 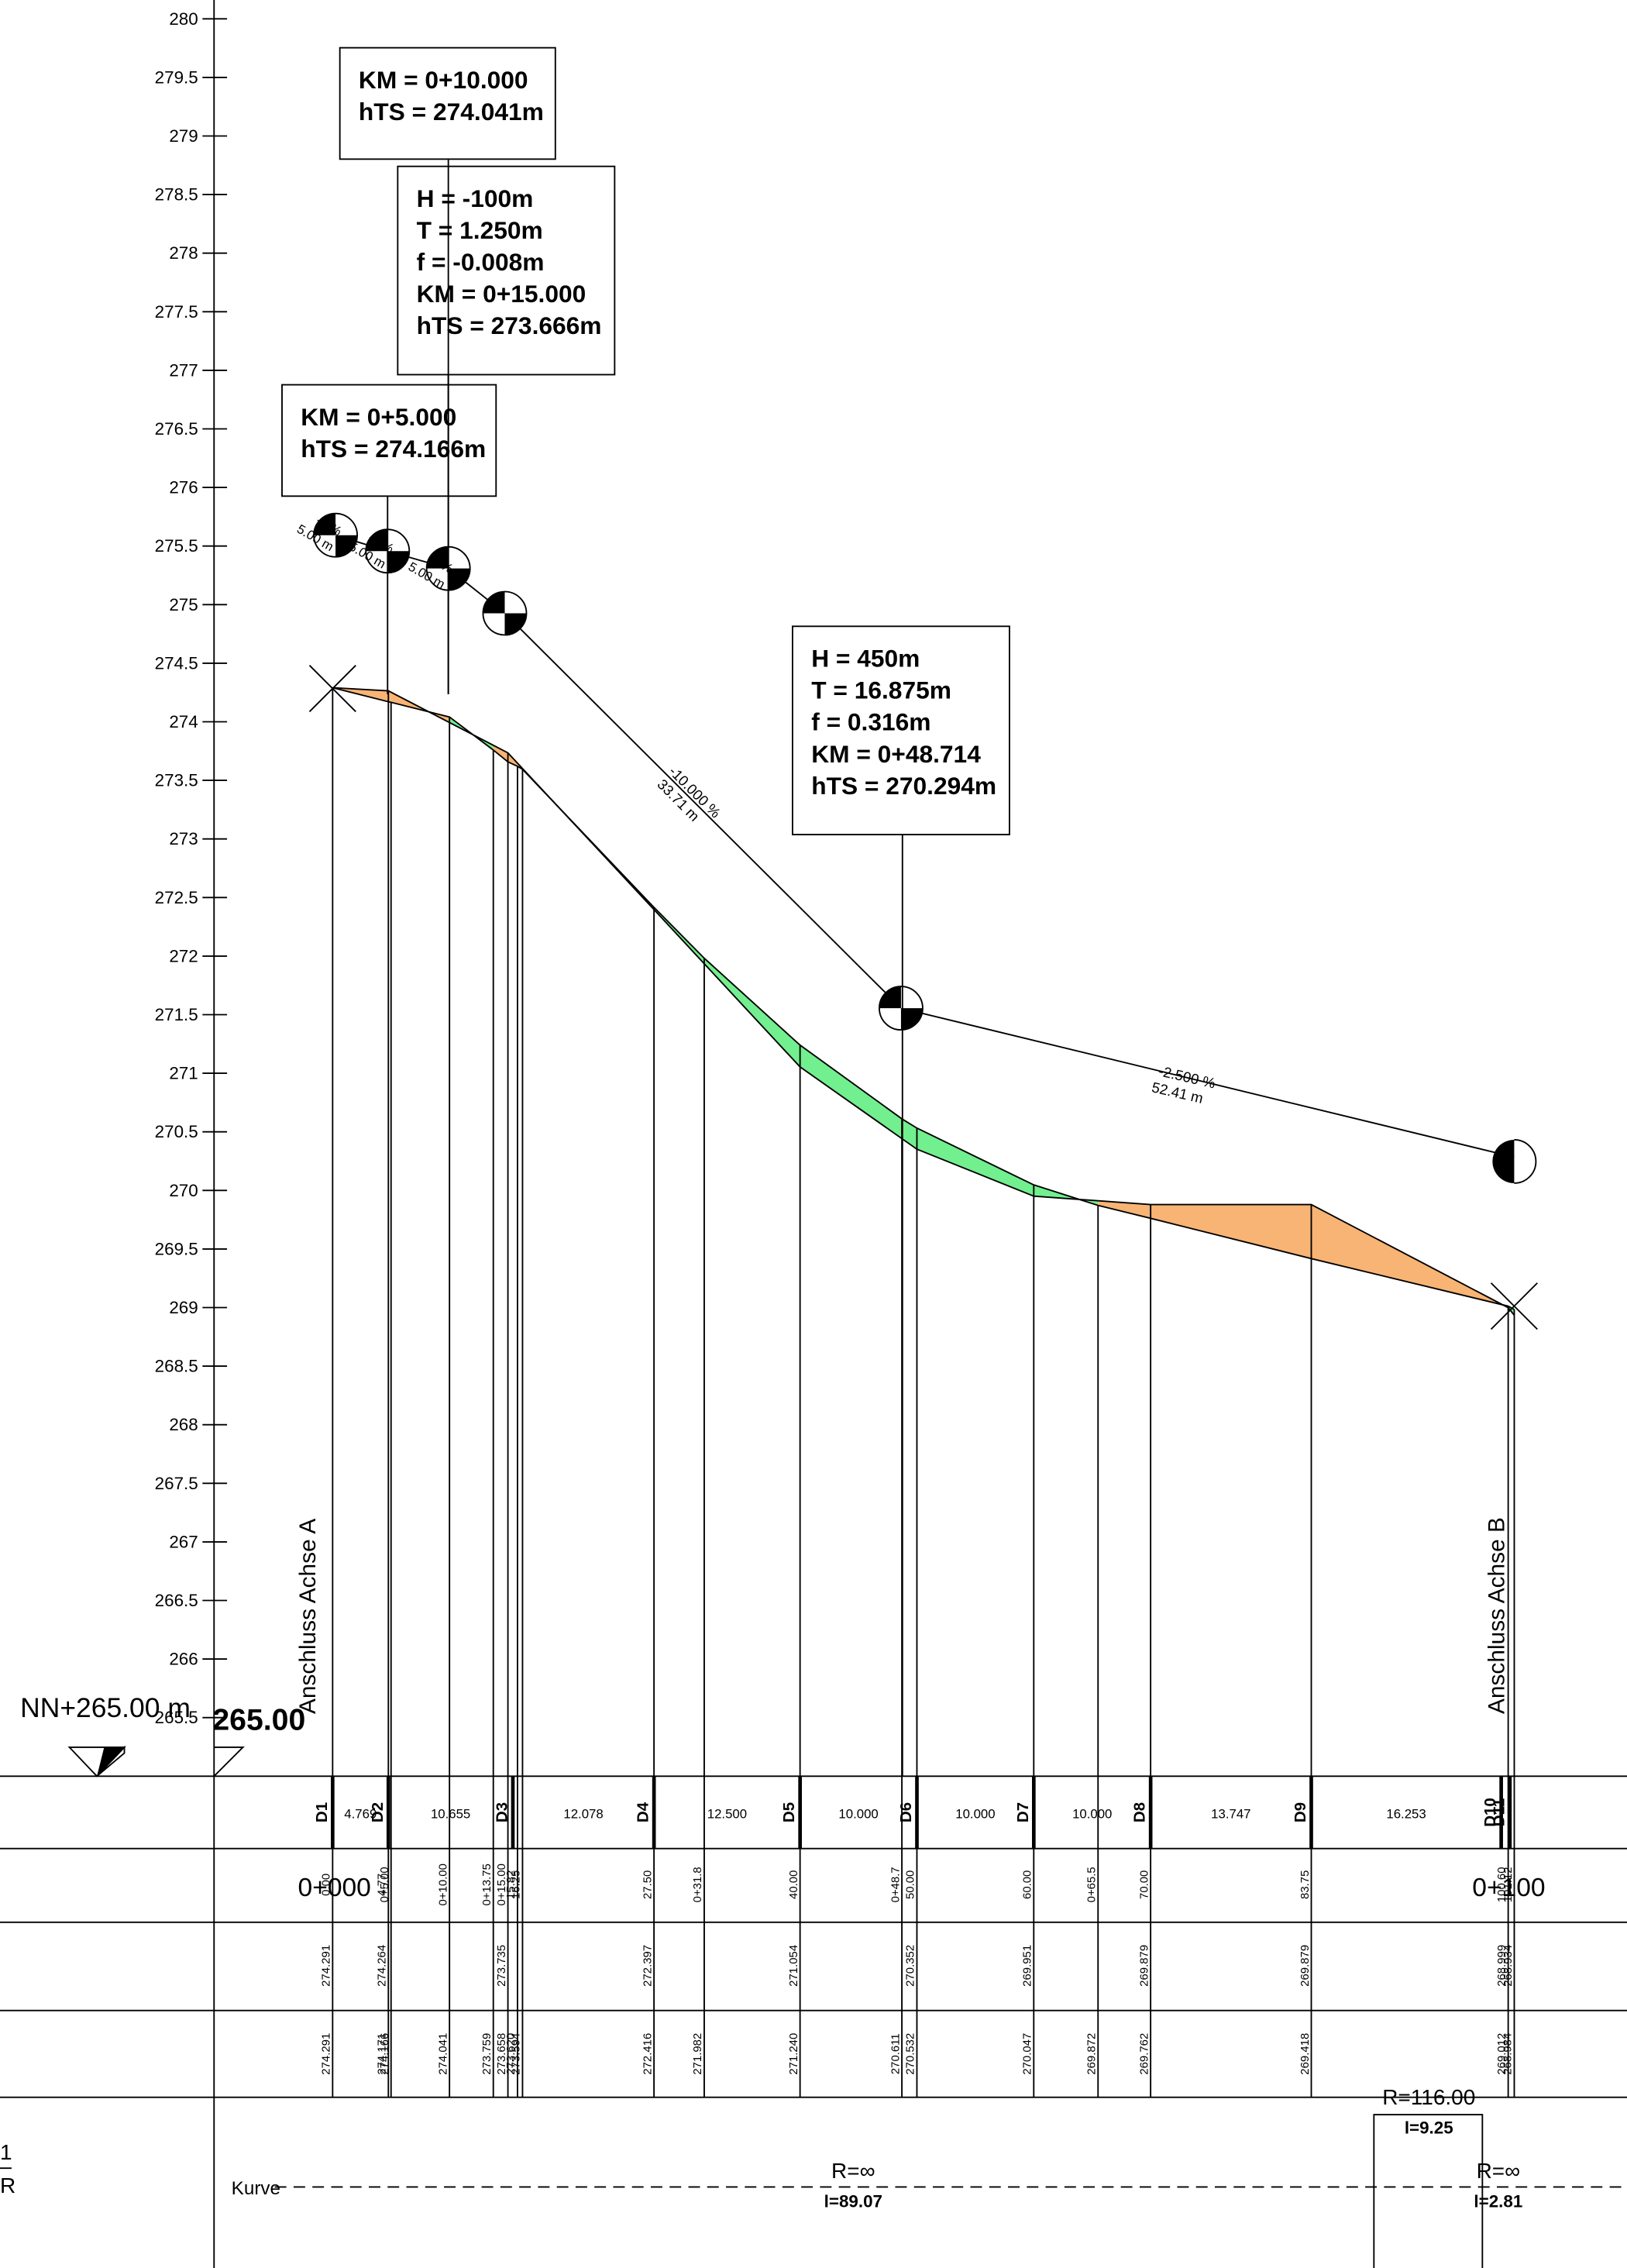 What do you see at coordinates (176, 781) in the screenshot?
I see `axis-tick-label: 273.5` at bounding box center [176, 781].